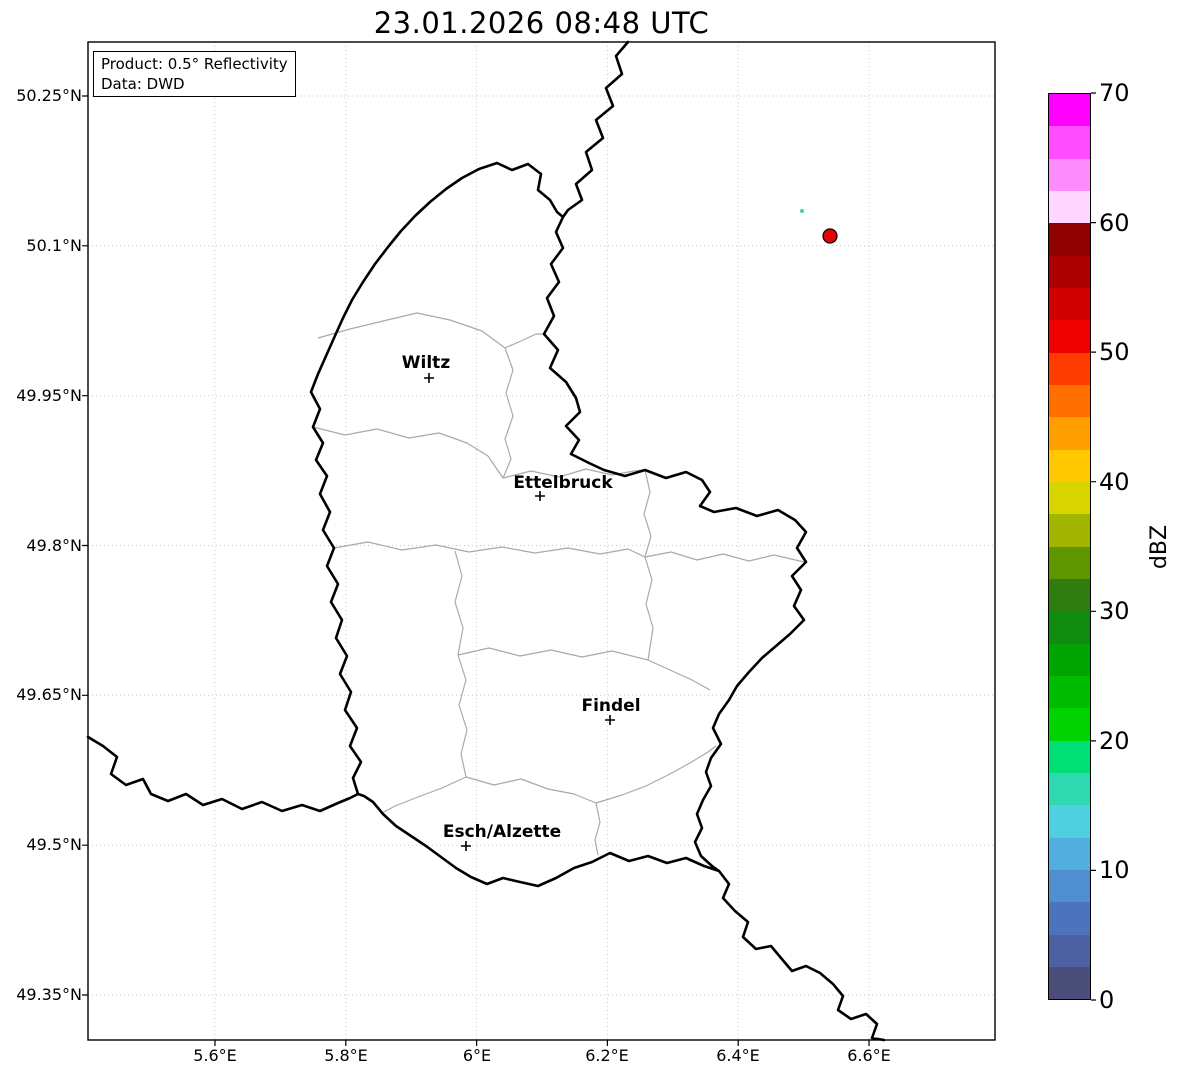 The image size is (1184, 1081). What do you see at coordinates (54, 545) in the screenshot?
I see `y-tick-label-3: 49.8°N` at bounding box center [54, 545].